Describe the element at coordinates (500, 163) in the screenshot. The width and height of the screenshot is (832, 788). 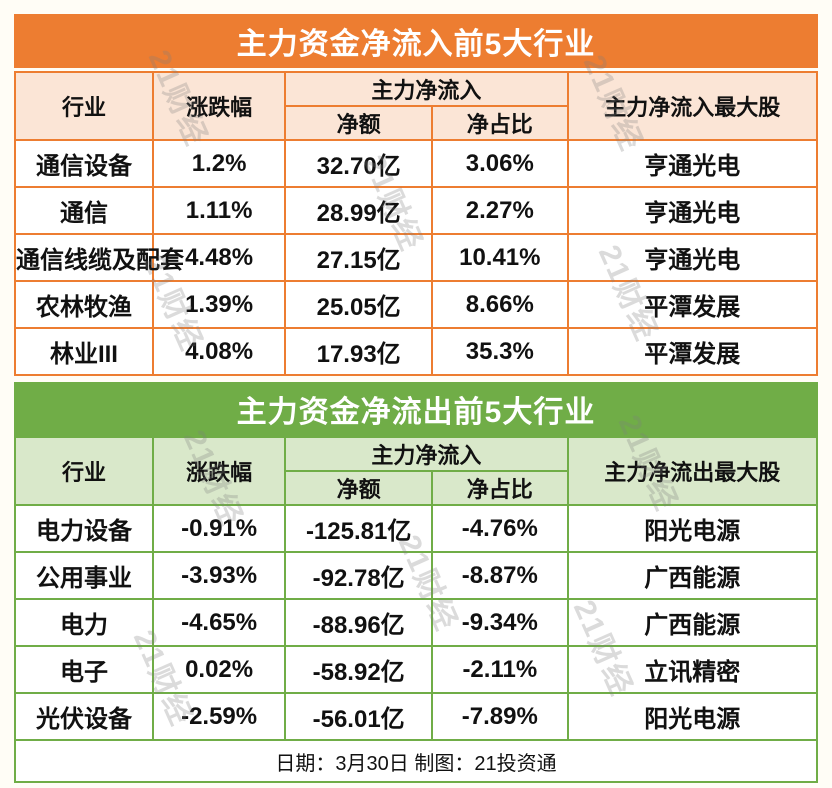
I see `net-ratio-cell: 3.06%` at that location.